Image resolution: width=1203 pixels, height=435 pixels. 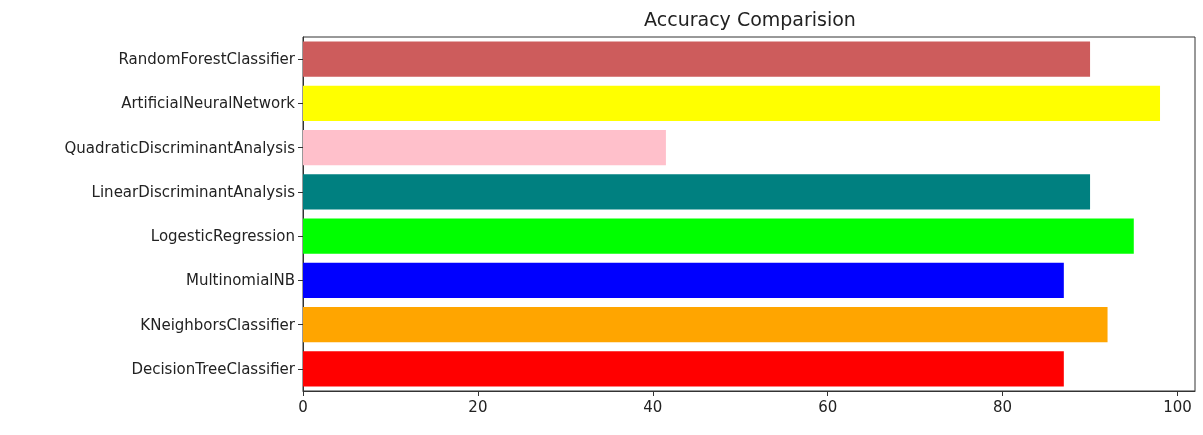 What do you see at coordinates (750, 18) in the screenshot?
I see `chart-title: Accuracy Comparision` at bounding box center [750, 18].